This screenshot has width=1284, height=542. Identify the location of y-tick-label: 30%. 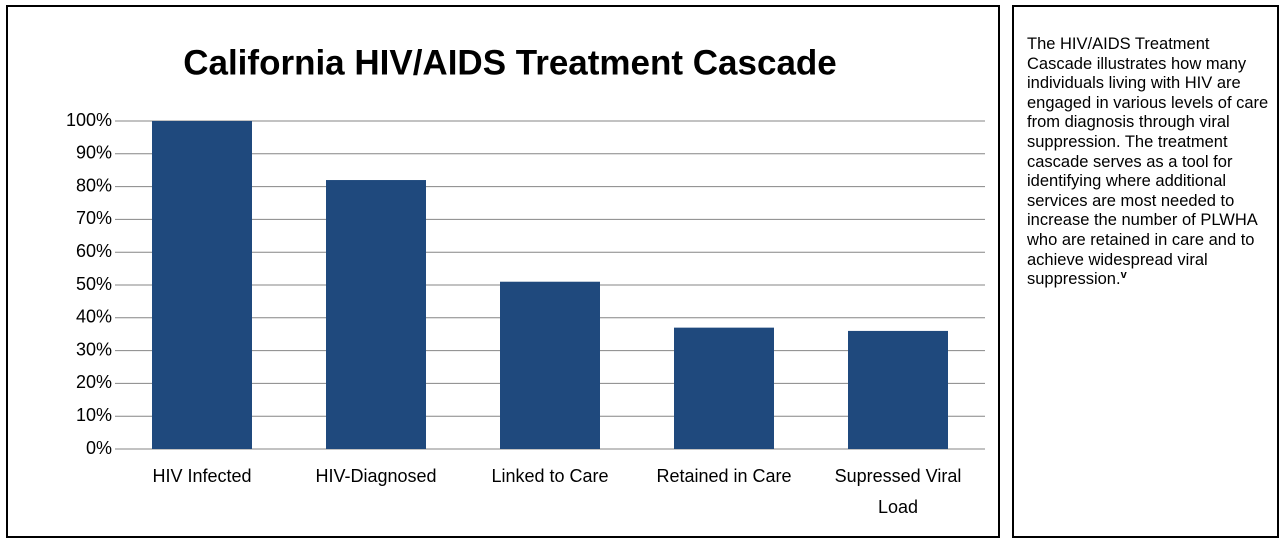
(94, 349).